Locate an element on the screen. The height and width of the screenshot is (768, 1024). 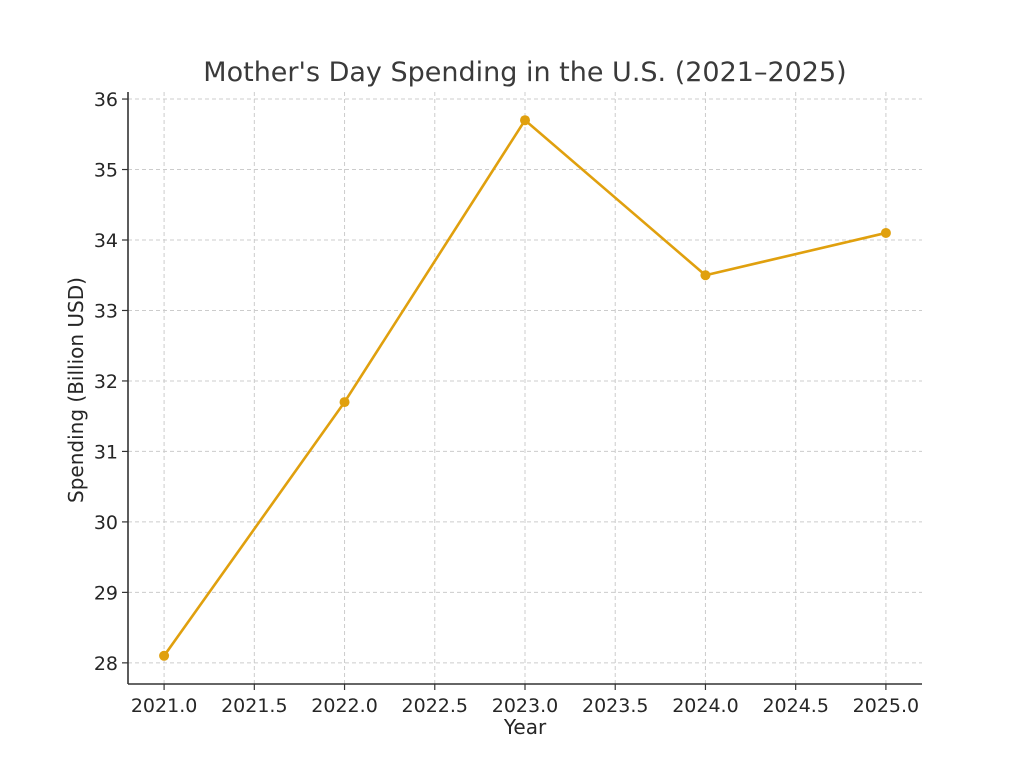
y-tick-label: 31 is located at coordinates (106, 452).